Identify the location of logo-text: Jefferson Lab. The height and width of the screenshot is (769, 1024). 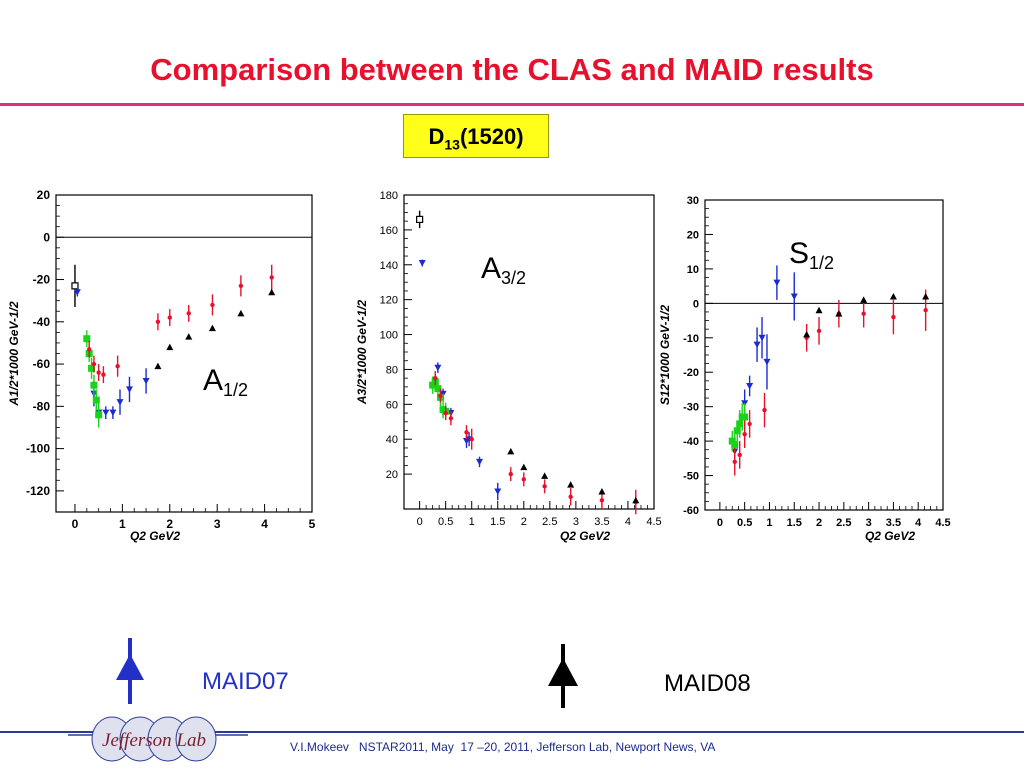
(154, 740).